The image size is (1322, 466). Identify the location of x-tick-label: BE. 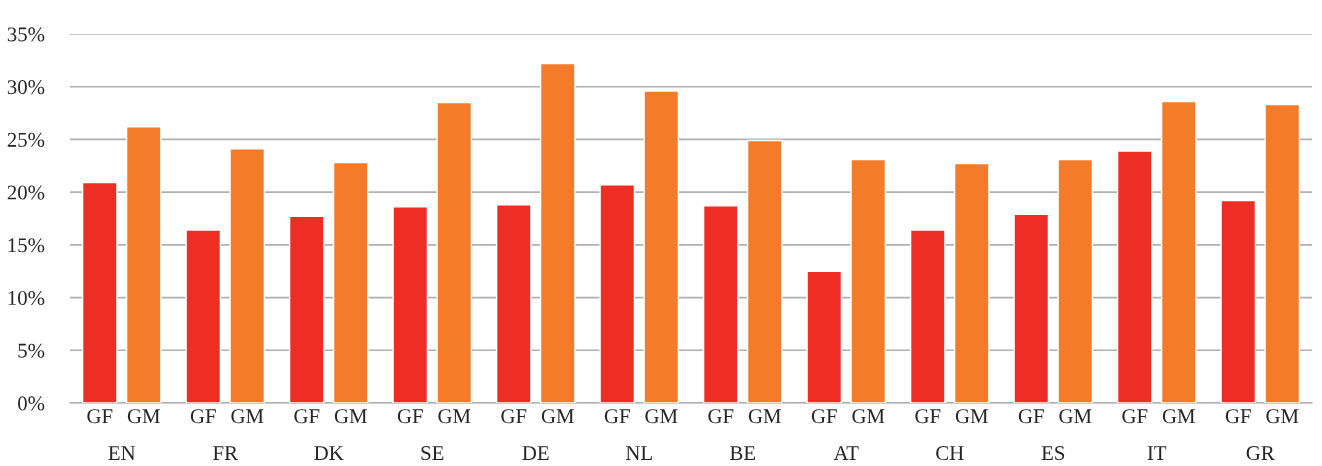
(743, 453).